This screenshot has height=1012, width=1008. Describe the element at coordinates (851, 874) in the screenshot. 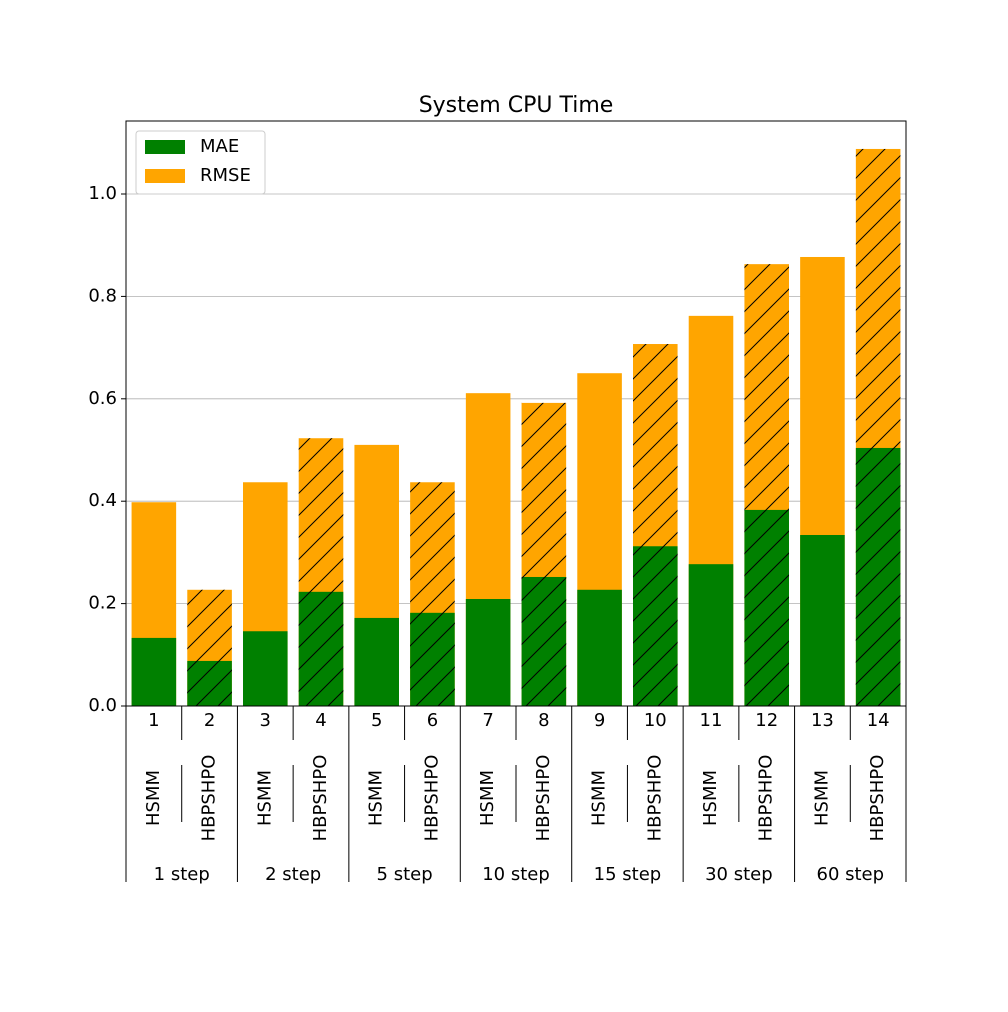

I see `group-label: 60 step` at that location.